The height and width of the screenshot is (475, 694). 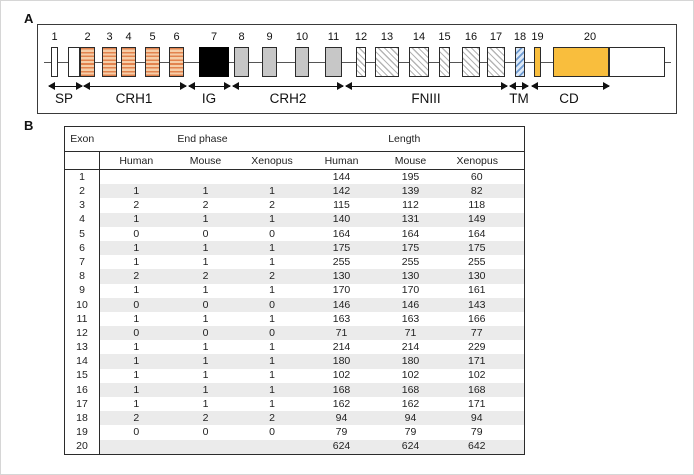 I want to click on domain-arrow-tm, so click(x=519, y=86).